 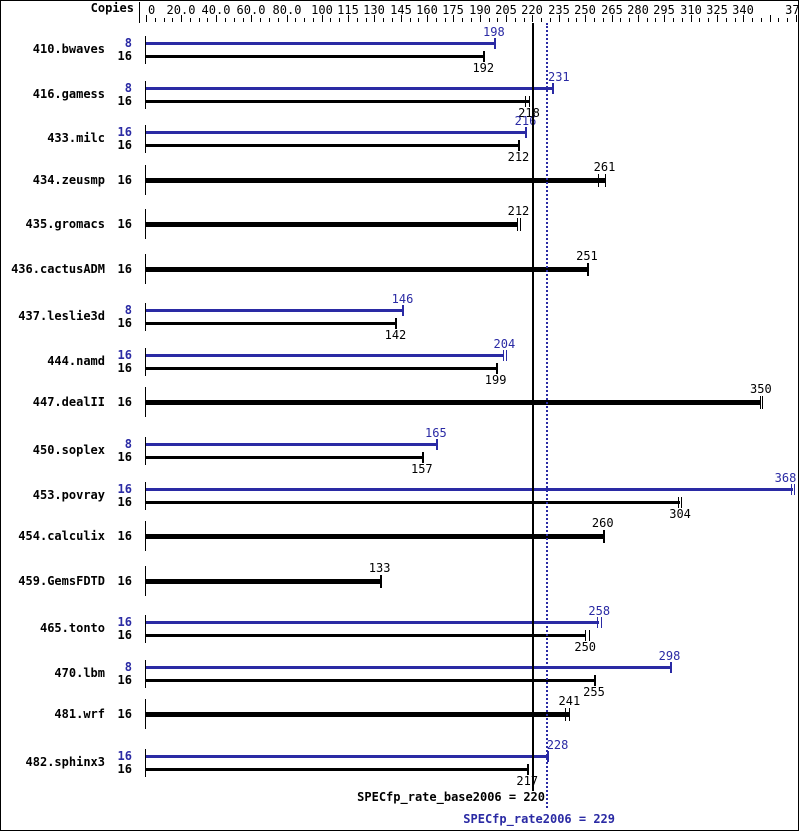 What do you see at coordinates (76, 361) in the screenshot?
I see `benchmark-name: 444.namd` at bounding box center [76, 361].